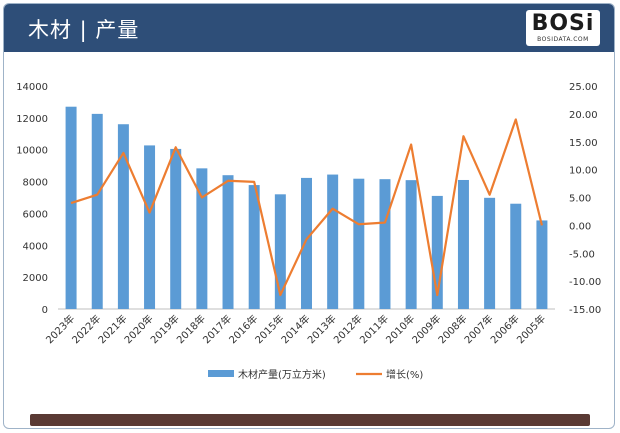  I want to click on y-right-tick-label: -5.00, so click(582, 254).